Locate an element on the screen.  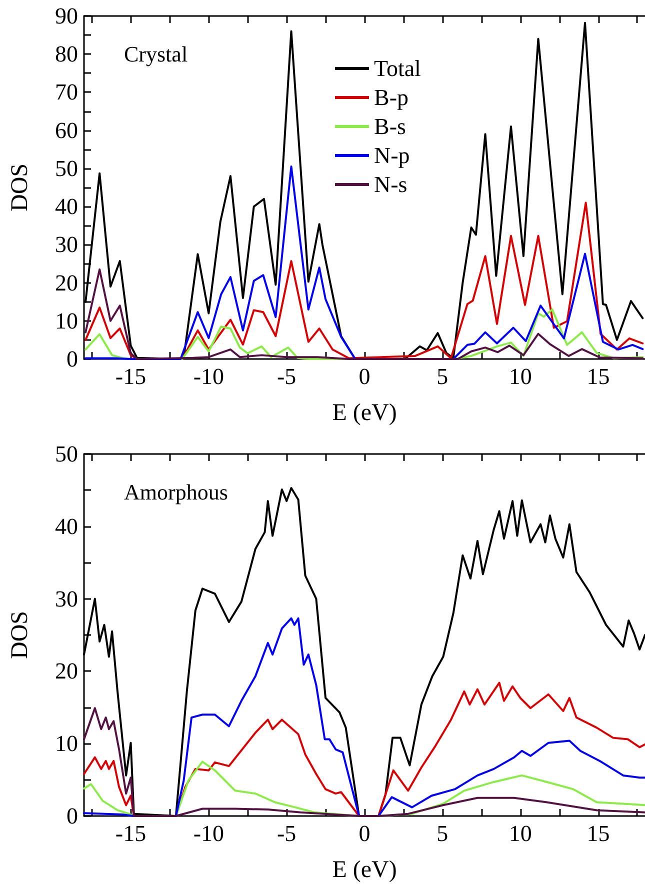
y-tick-label: 90 is located at coordinates (66, 16).